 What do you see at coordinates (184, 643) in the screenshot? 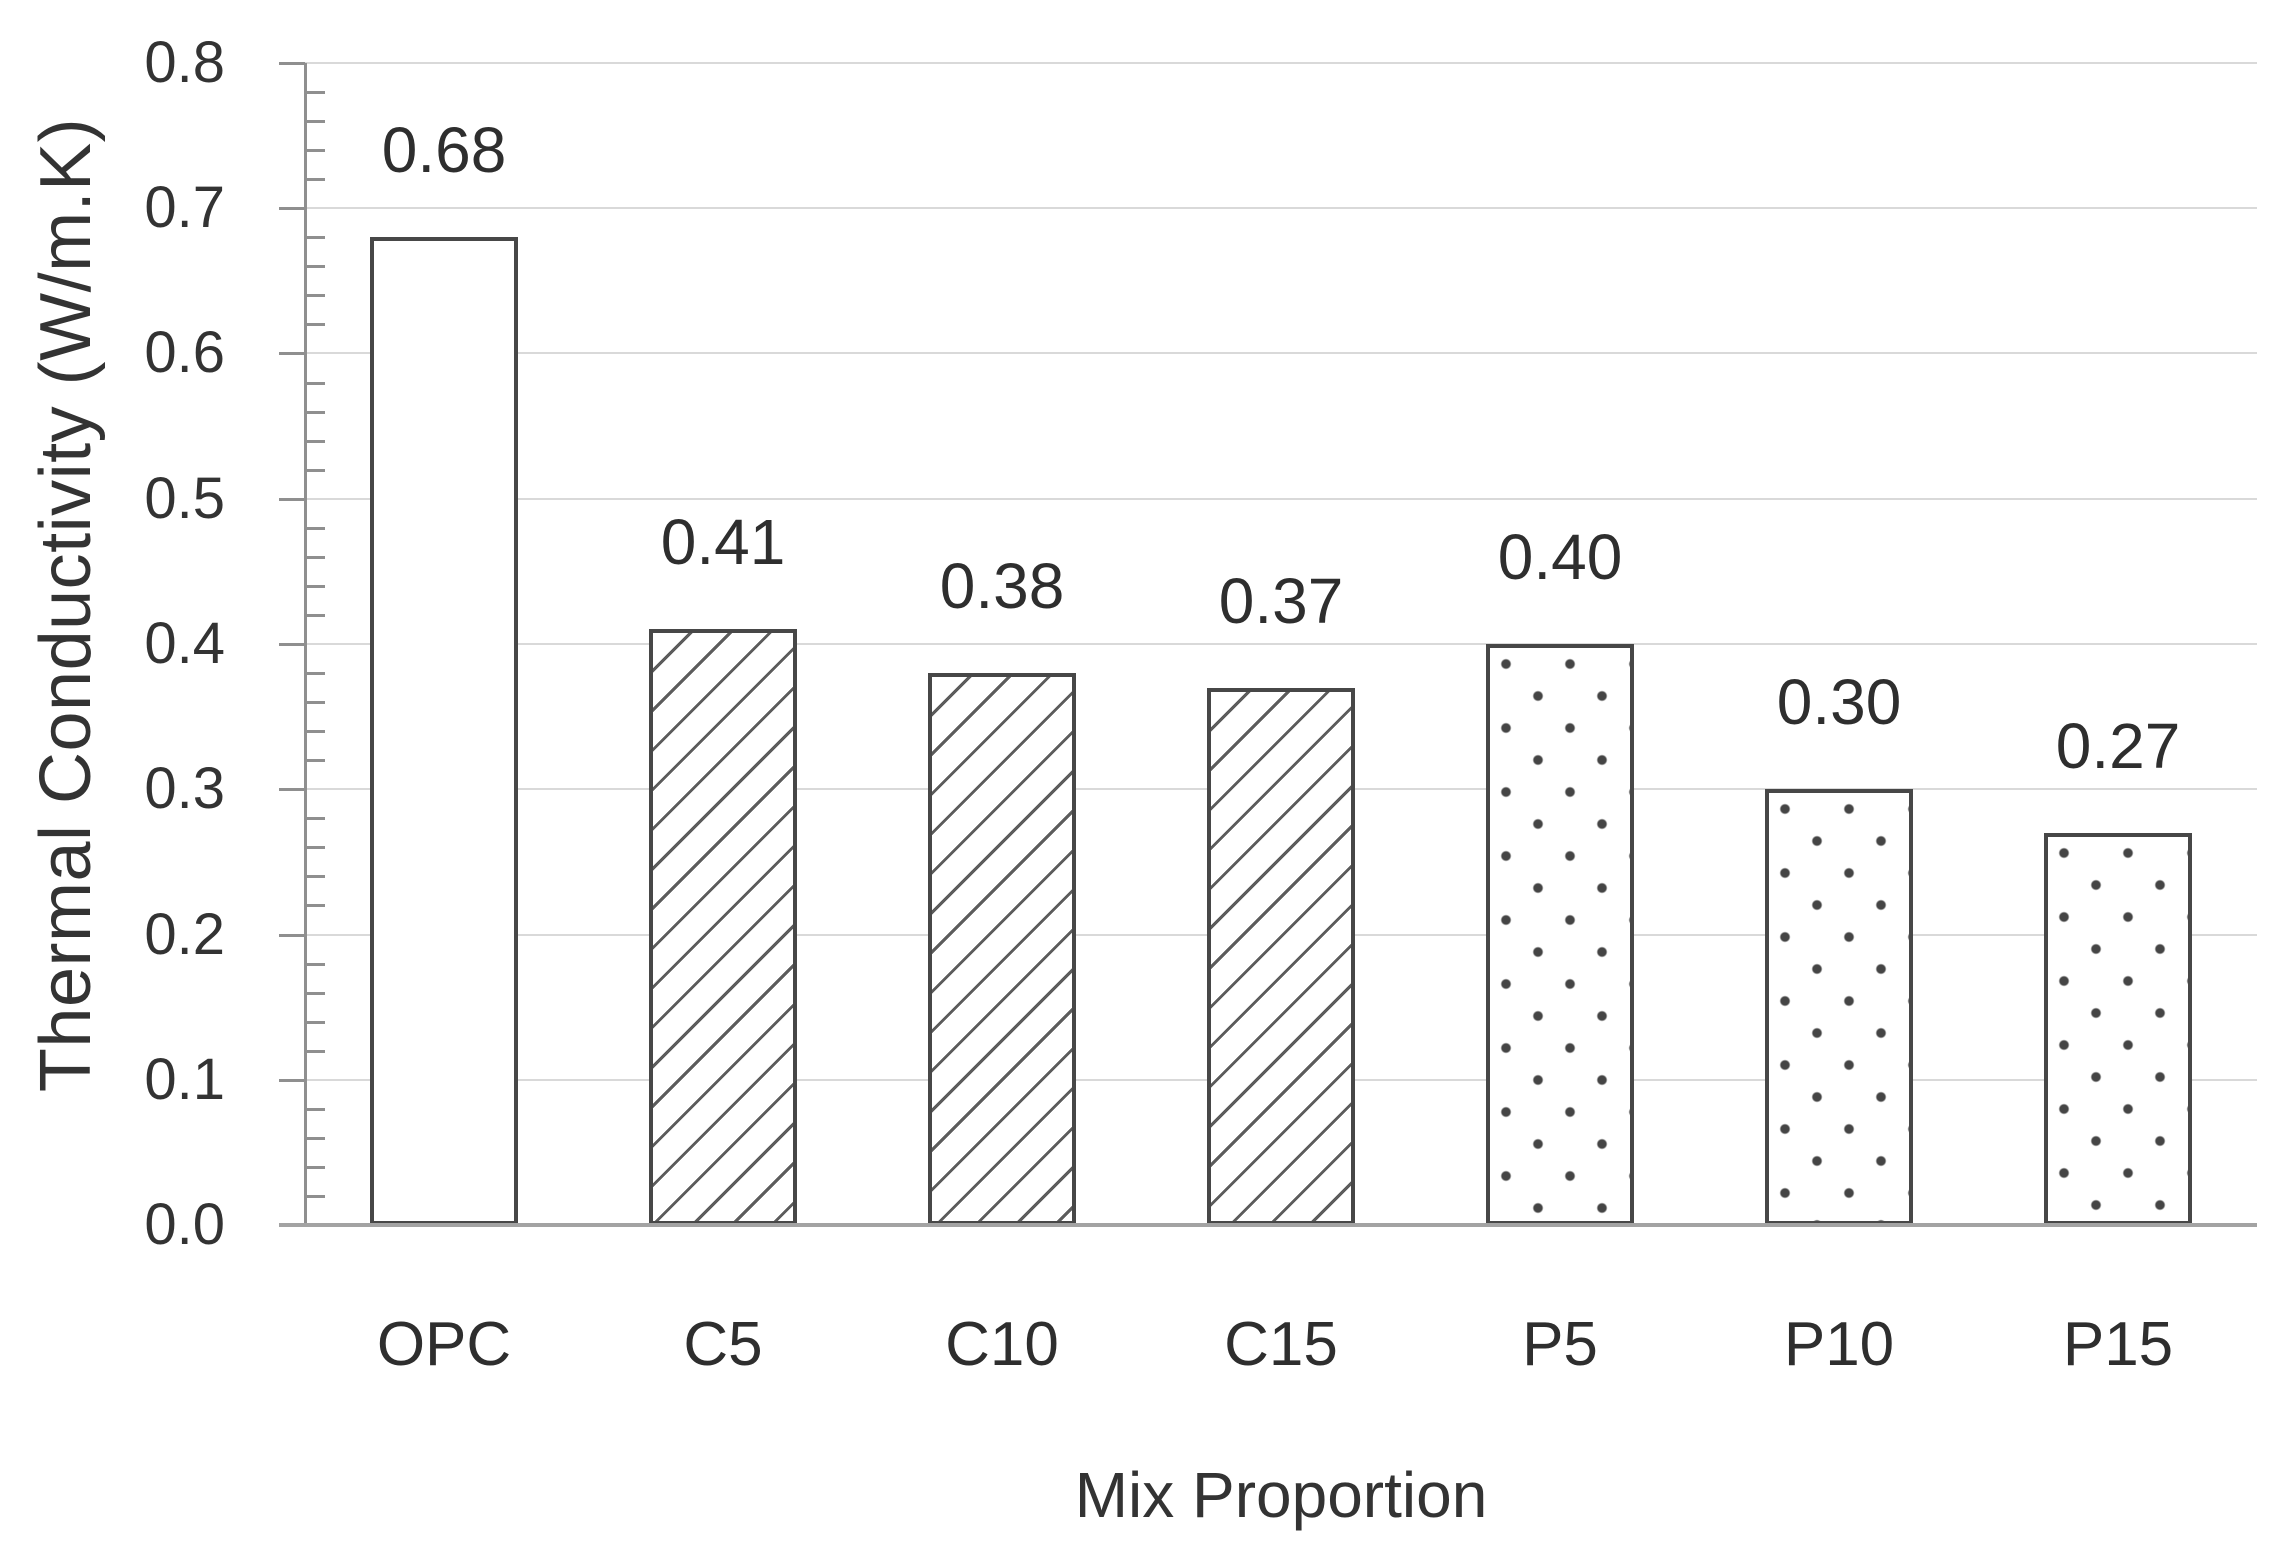
I see `y-tick-label-0.4: 0.4` at bounding box center [184, 643].